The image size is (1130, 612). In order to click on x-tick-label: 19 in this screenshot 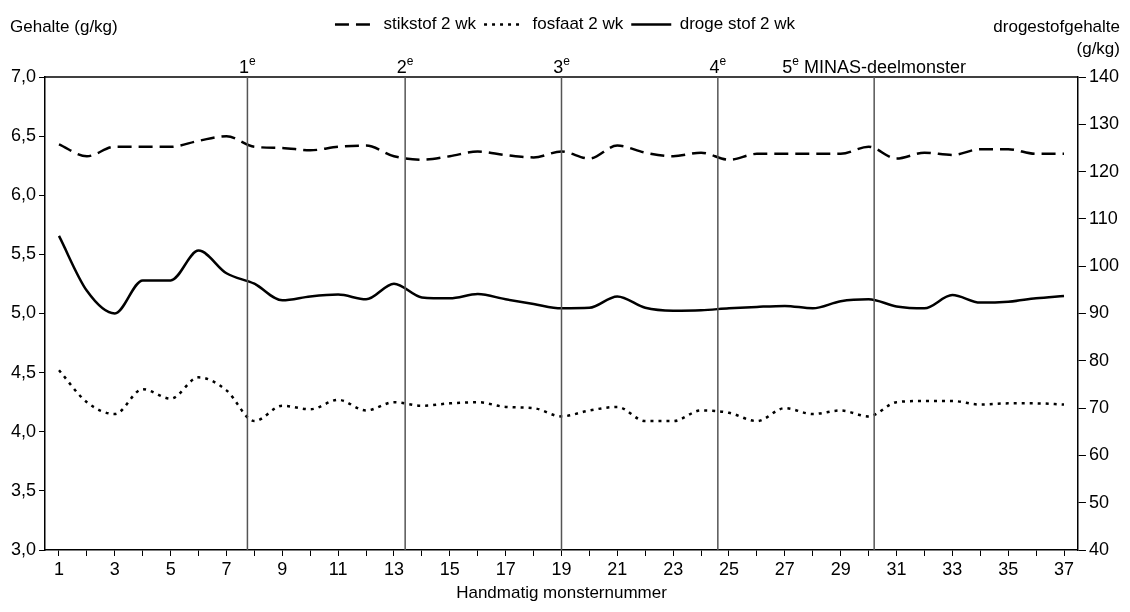, I will do `click(561, 568)`.